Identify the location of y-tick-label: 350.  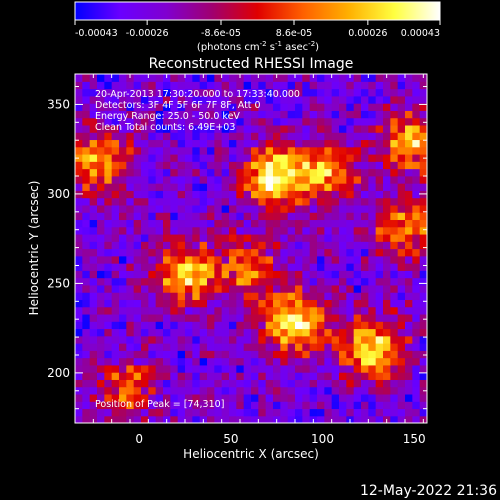
(58, 104).